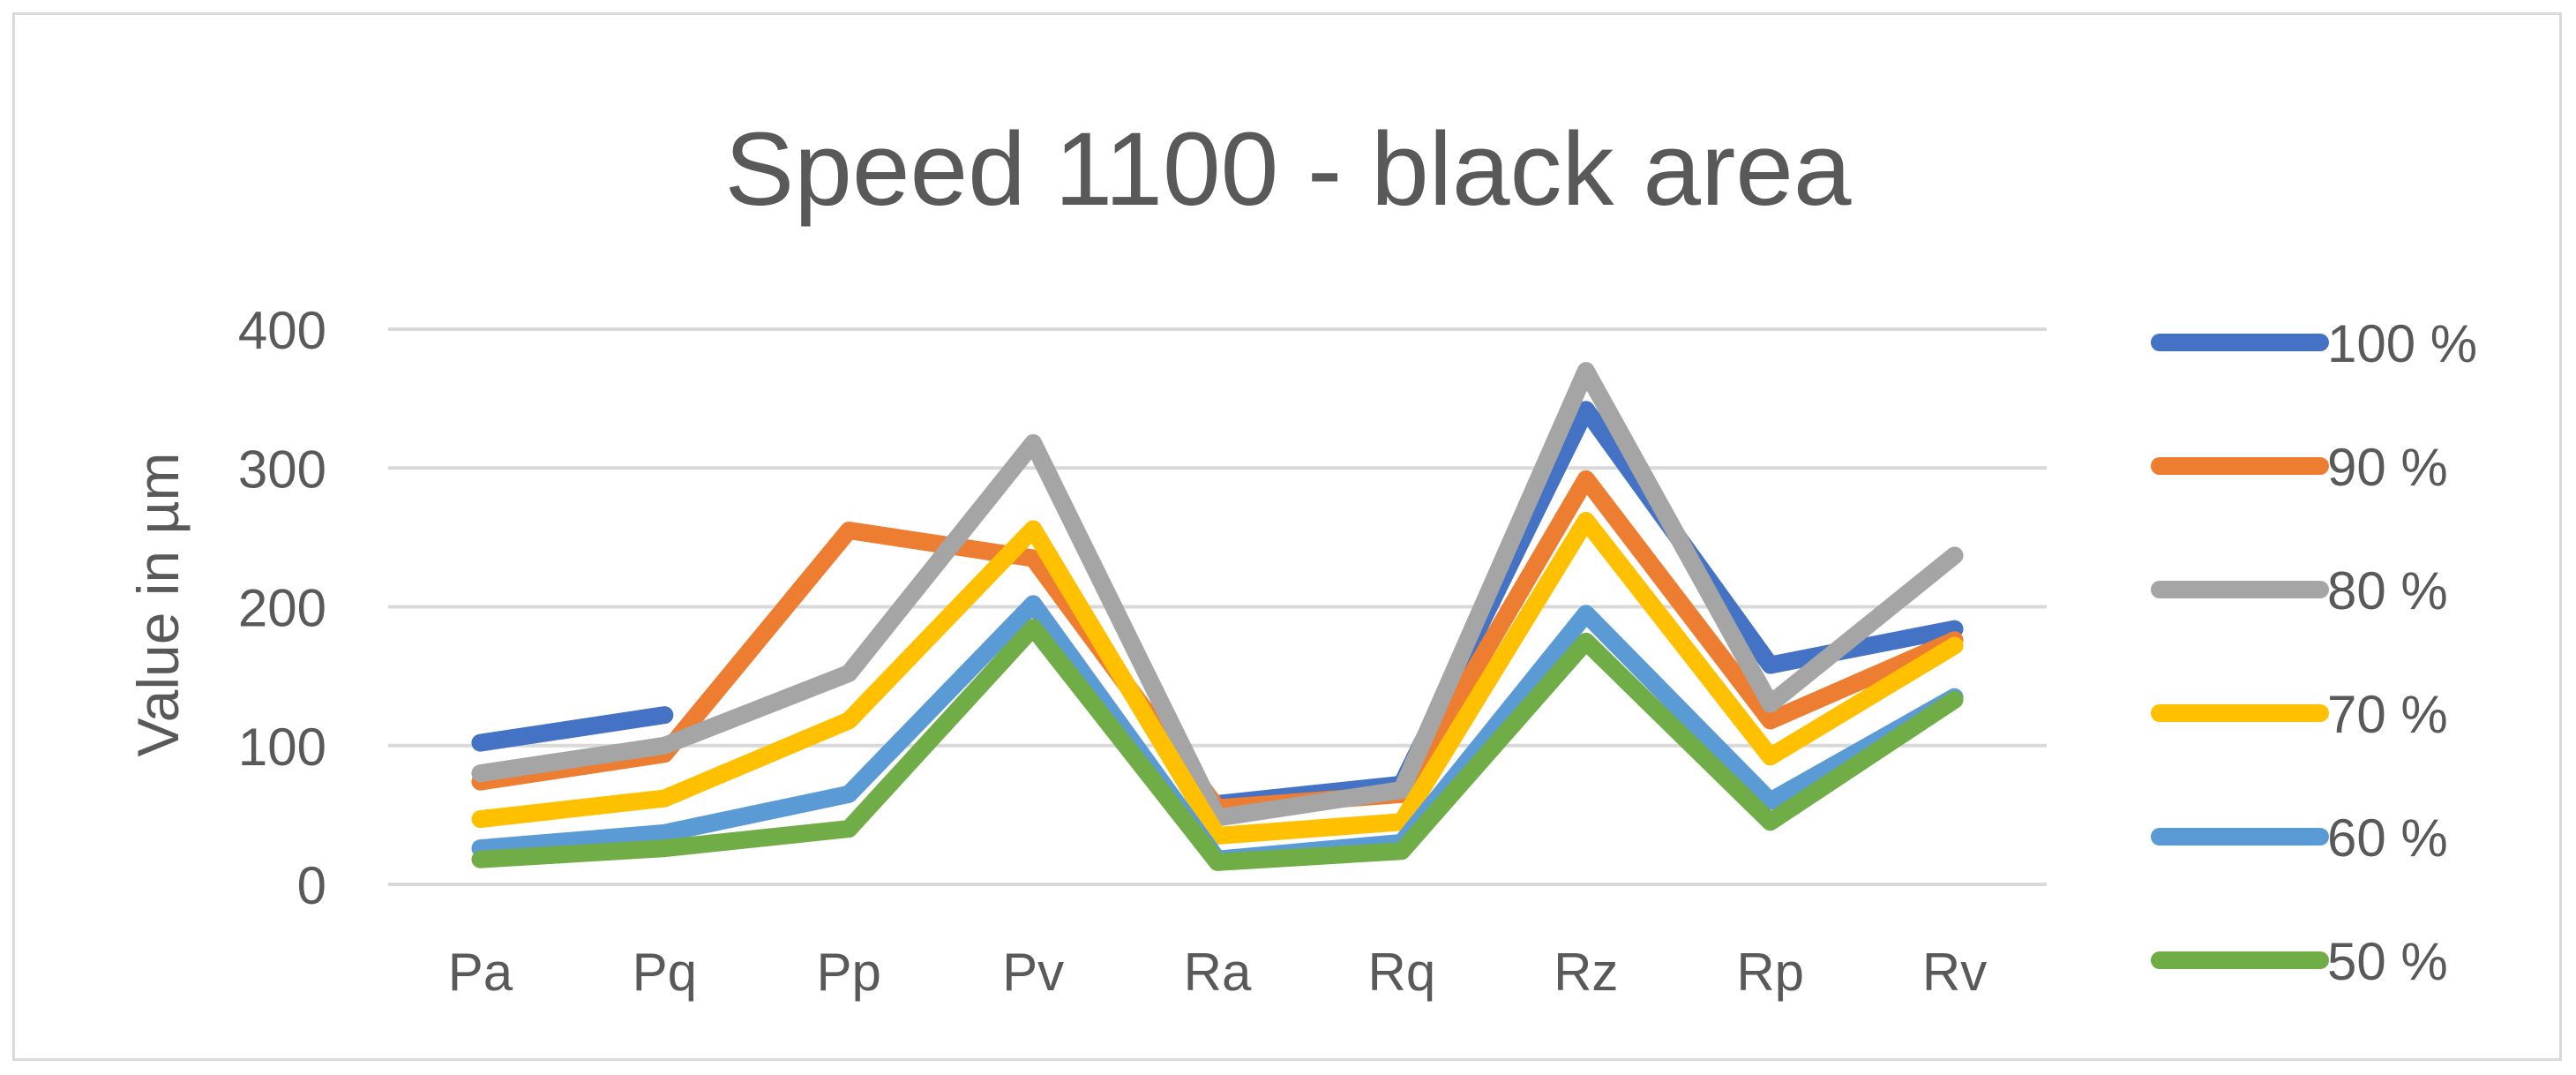  What do you see at coordinates (2314, 652) in the screenshot?
I see `legend: 100 % 90 % 80 % 70 % 60 % 50 %` at bounding box center [2314, 652].